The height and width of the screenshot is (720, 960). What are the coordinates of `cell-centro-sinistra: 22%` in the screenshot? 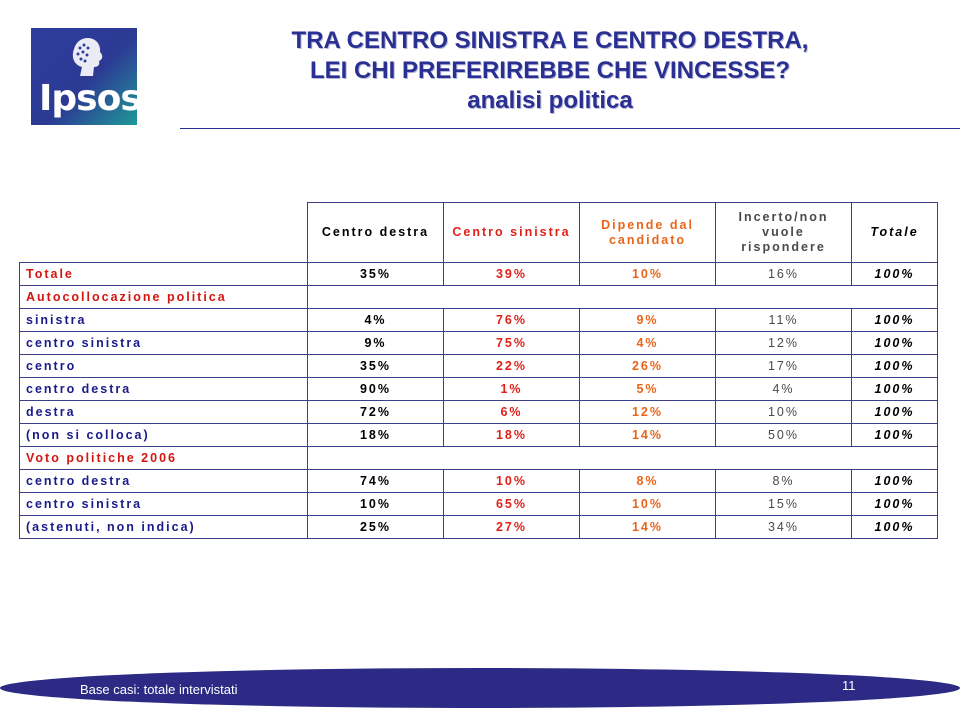 It's located at (511, 366).